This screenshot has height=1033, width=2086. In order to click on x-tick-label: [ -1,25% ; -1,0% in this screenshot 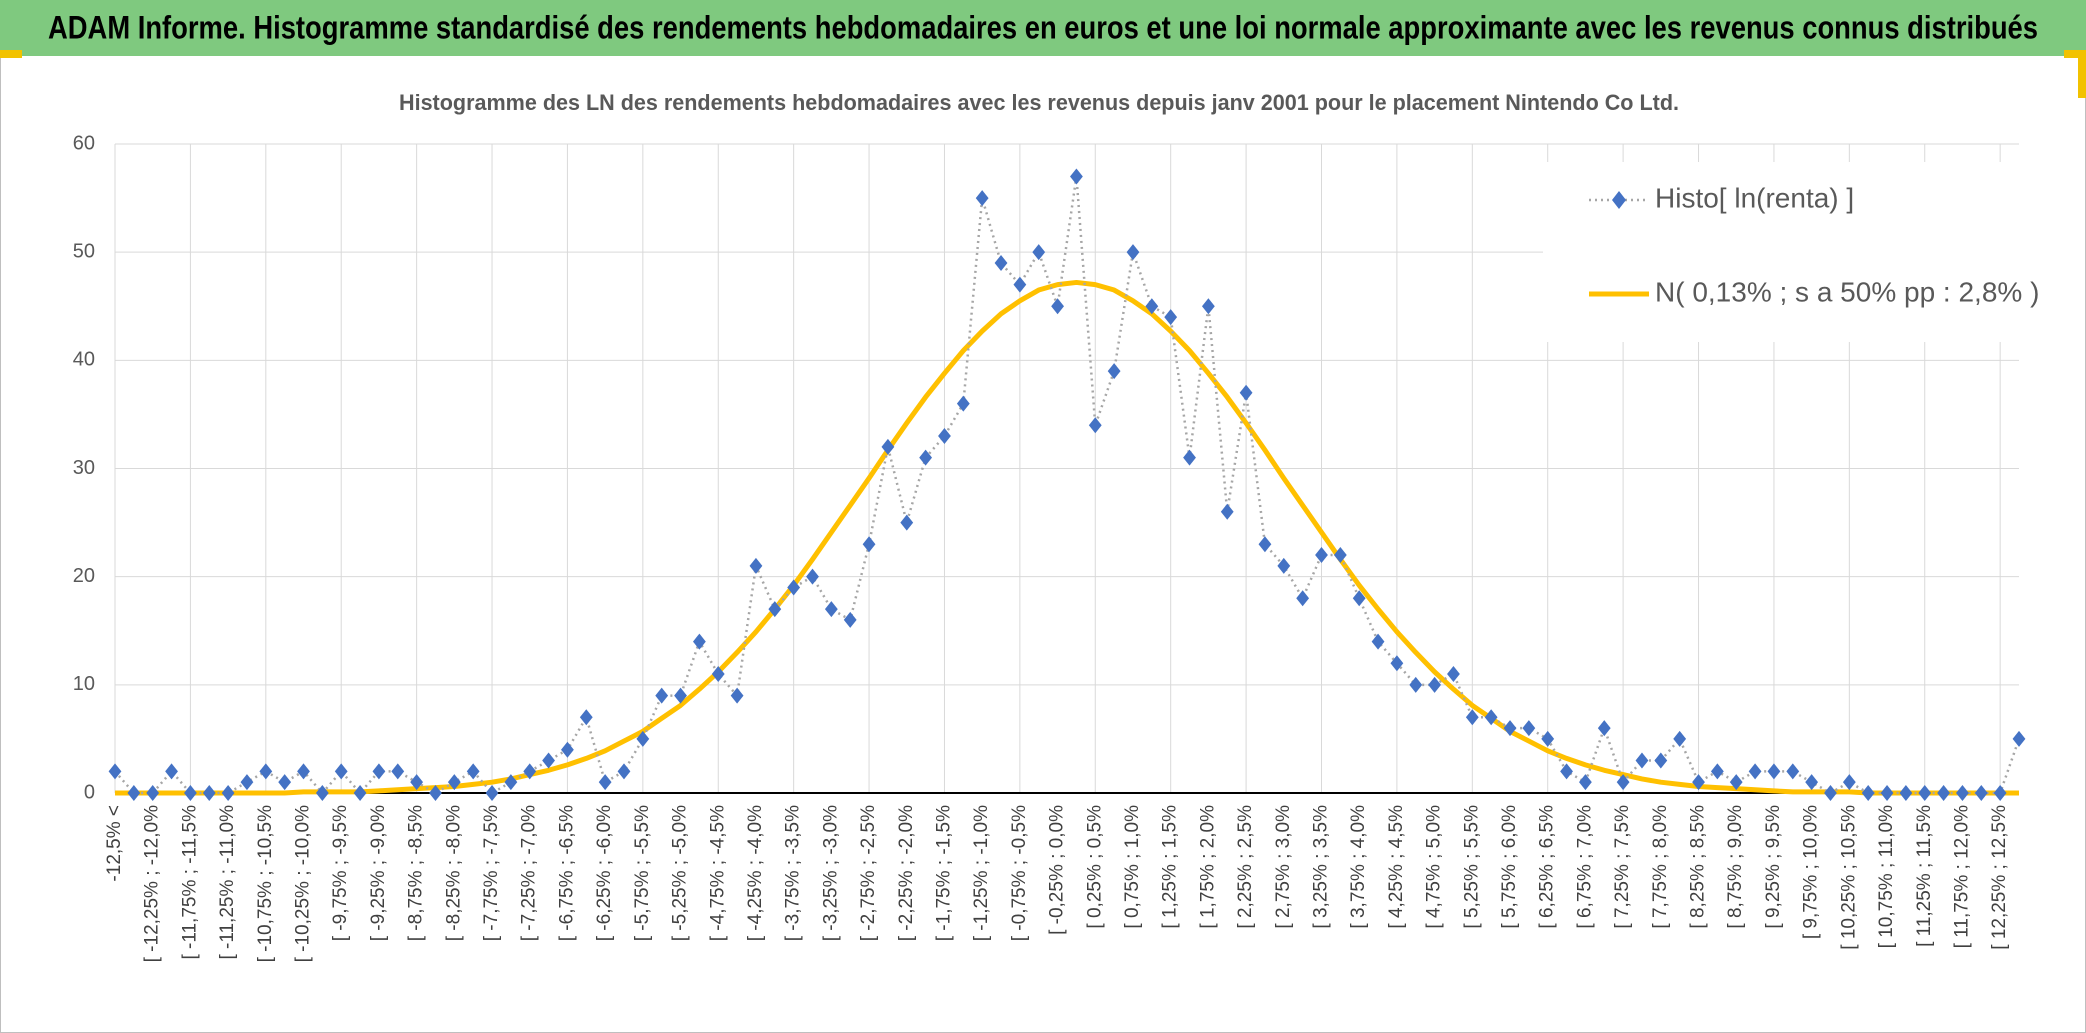, I will do `click(981, 873)`.